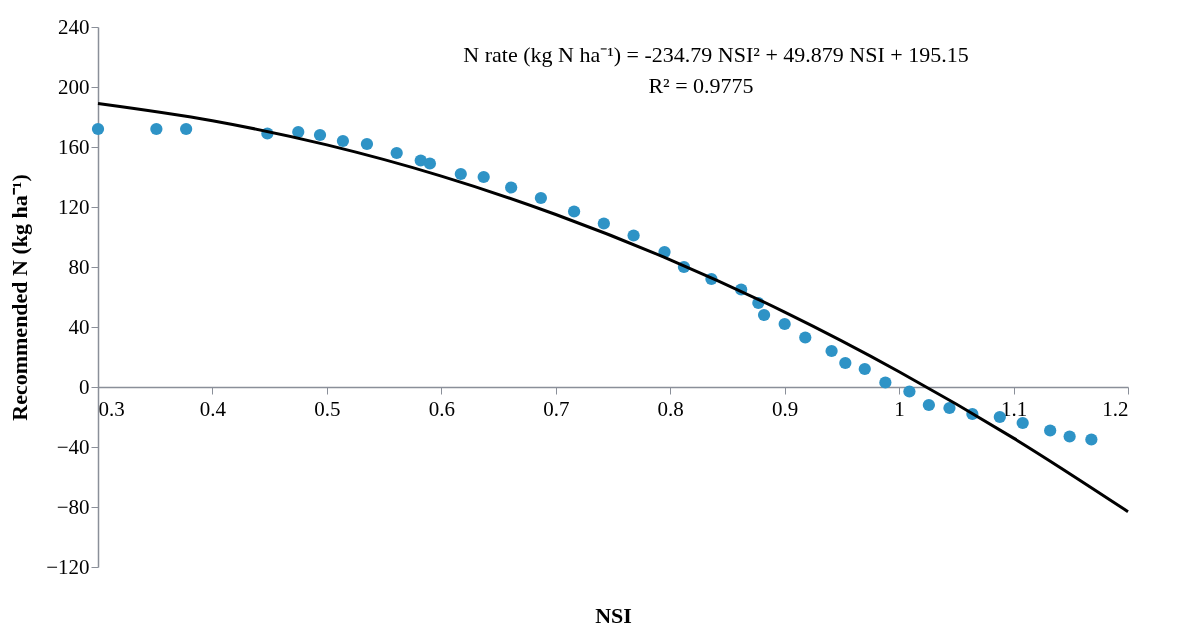 The width and height of the screenshot is (1200, 623). What do you see at coordinates (670, 408) in the screenshot?
I see `x-tick-label: 0.8` at bounding box center [670, 408].